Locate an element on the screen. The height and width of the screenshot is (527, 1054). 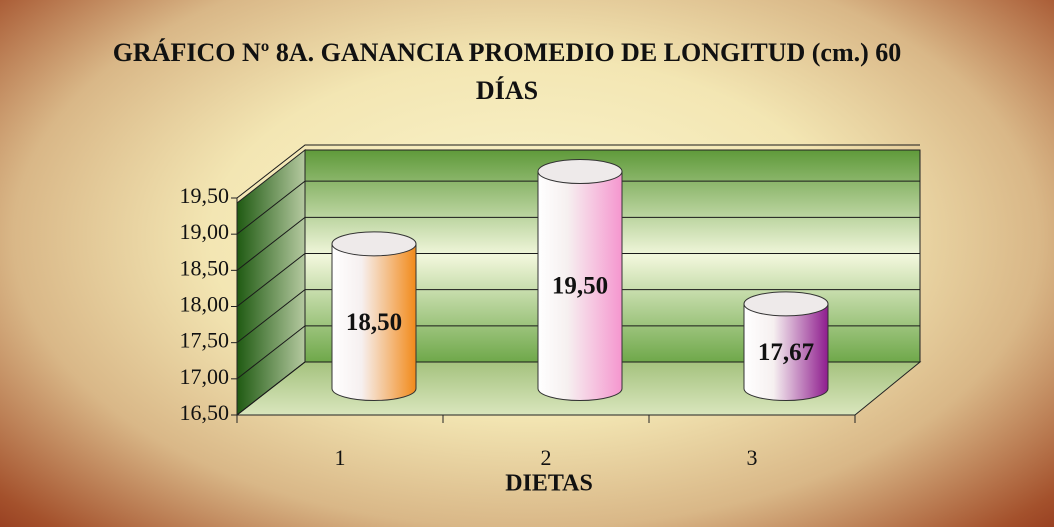
y-tick-label: 19,00 is located at coordinates (205, 231).